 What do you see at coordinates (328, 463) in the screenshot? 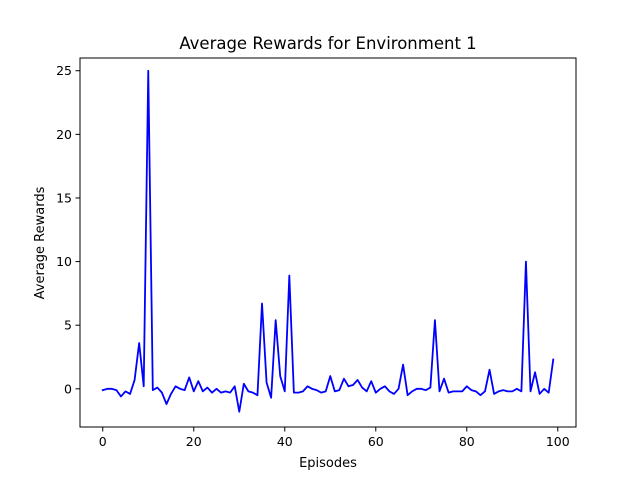
I see `x-axis-label: Episodes` at bounding box center [328, 463].